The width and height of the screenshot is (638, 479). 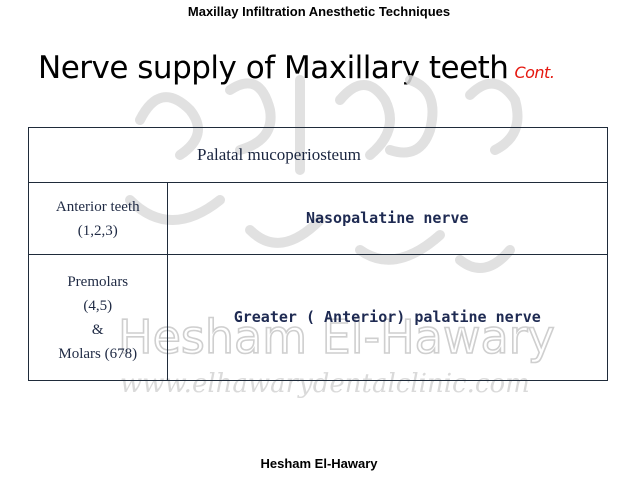 I want to click on nerve-cell: Nasopalatine nerve, so click(x=387, y=218).